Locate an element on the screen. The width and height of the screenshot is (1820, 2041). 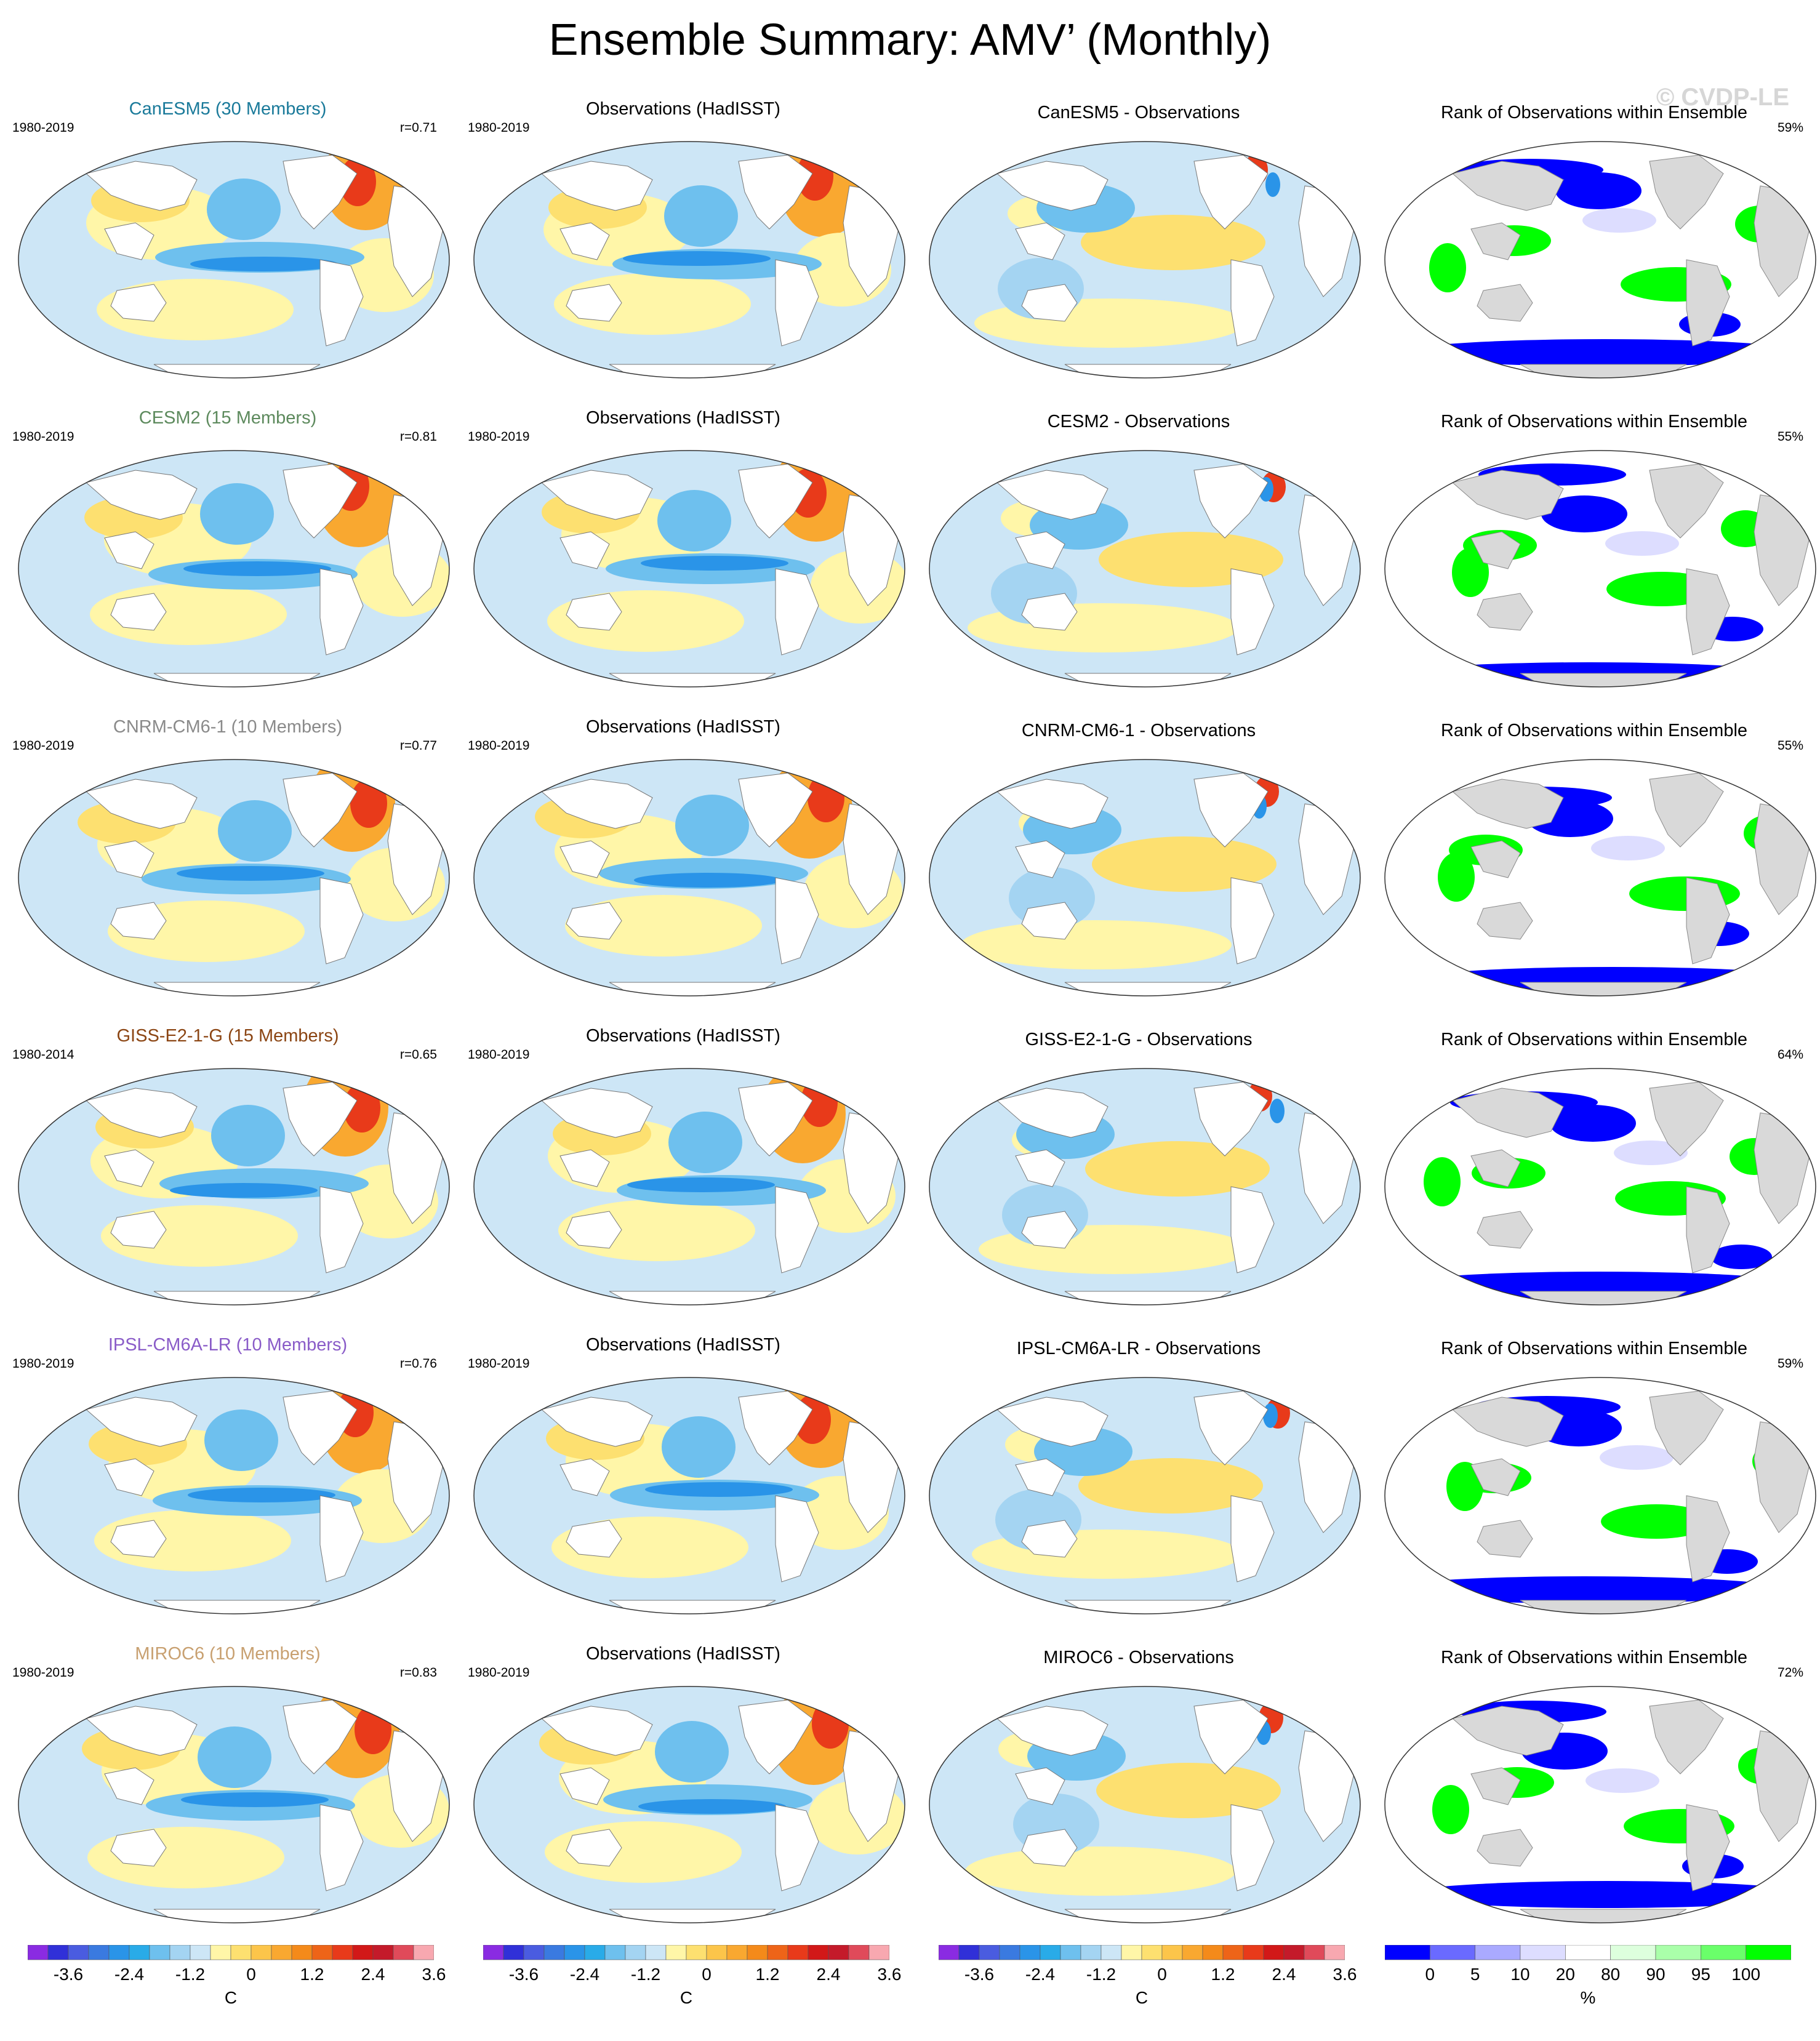
model-map is located at coordinates (234, 878).